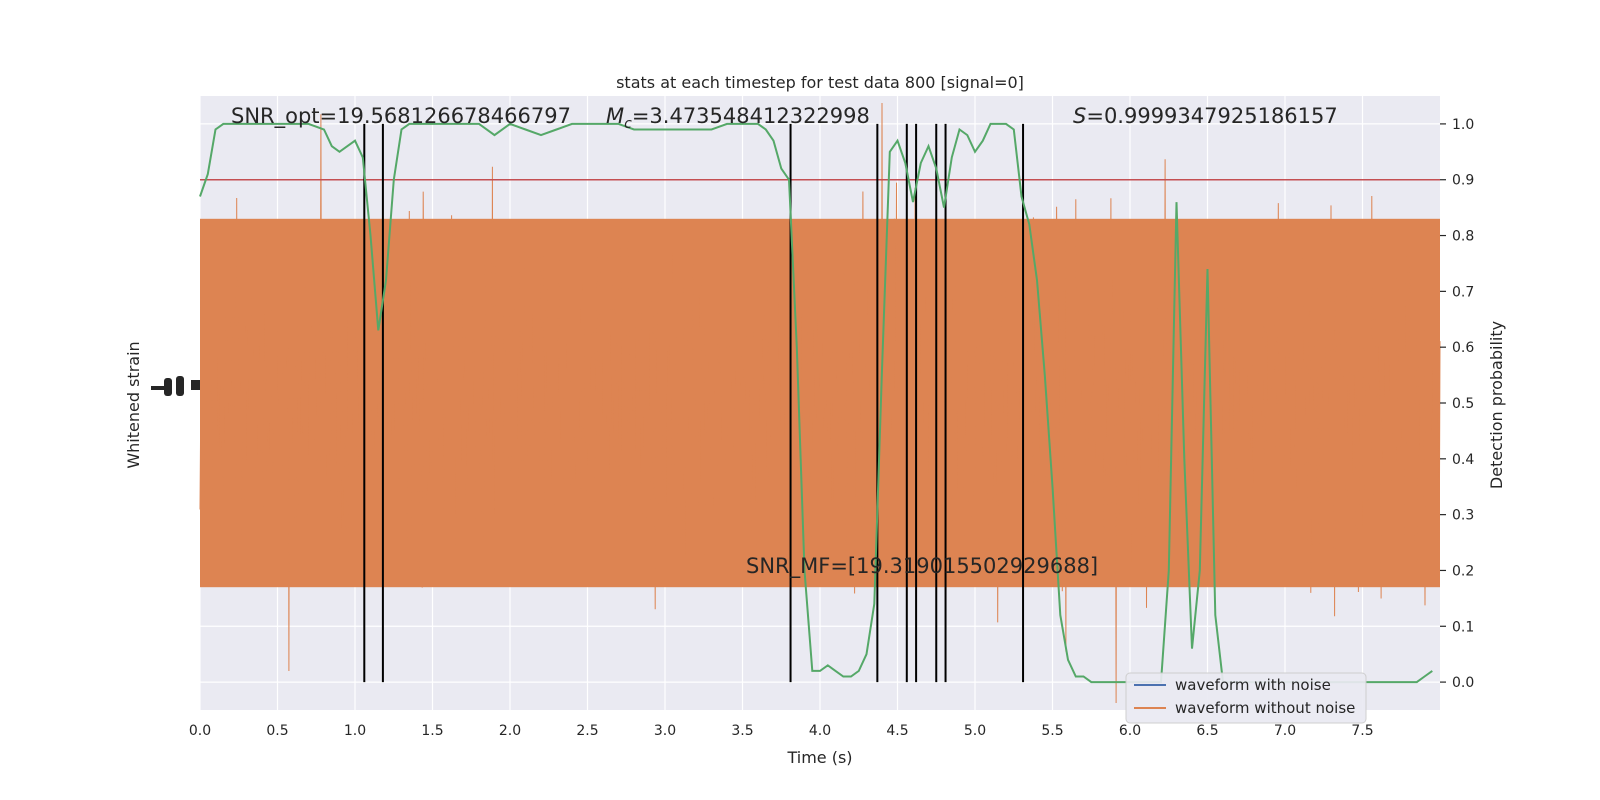 The image size is (1600, 800). I want to click on x-tick-label: 2.0, so click(510, 731).